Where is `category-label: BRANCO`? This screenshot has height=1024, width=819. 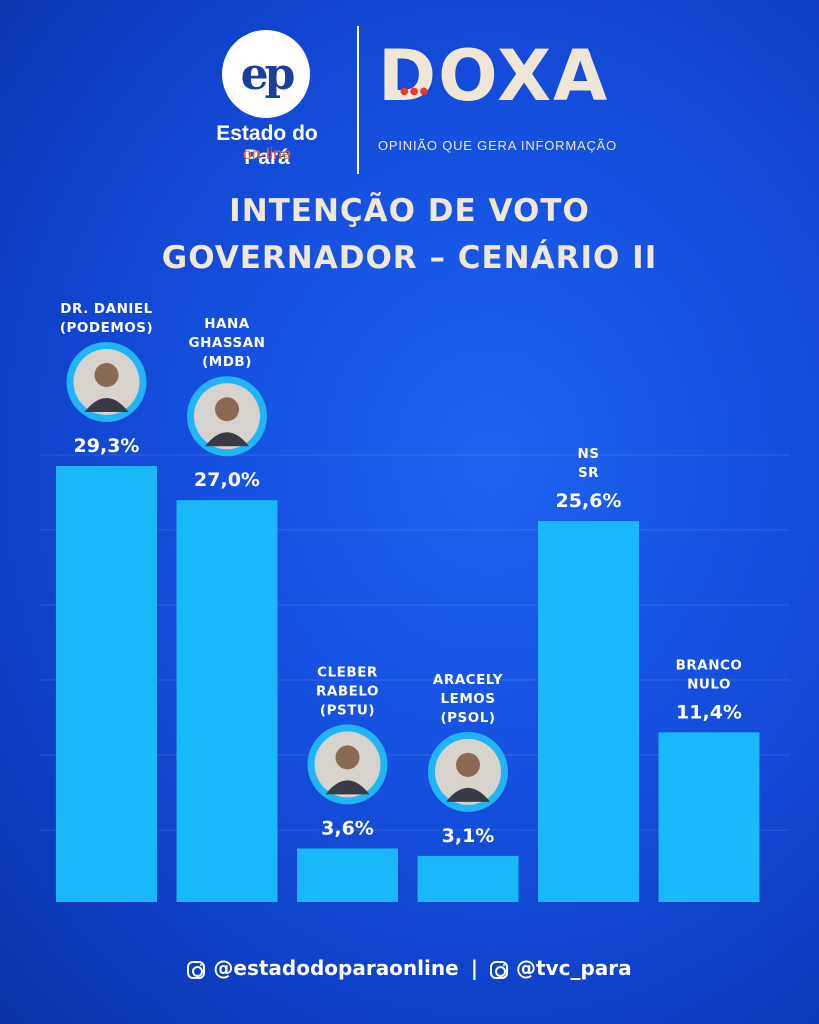 category-label: BRANCO is located at coordinates (709, 665).